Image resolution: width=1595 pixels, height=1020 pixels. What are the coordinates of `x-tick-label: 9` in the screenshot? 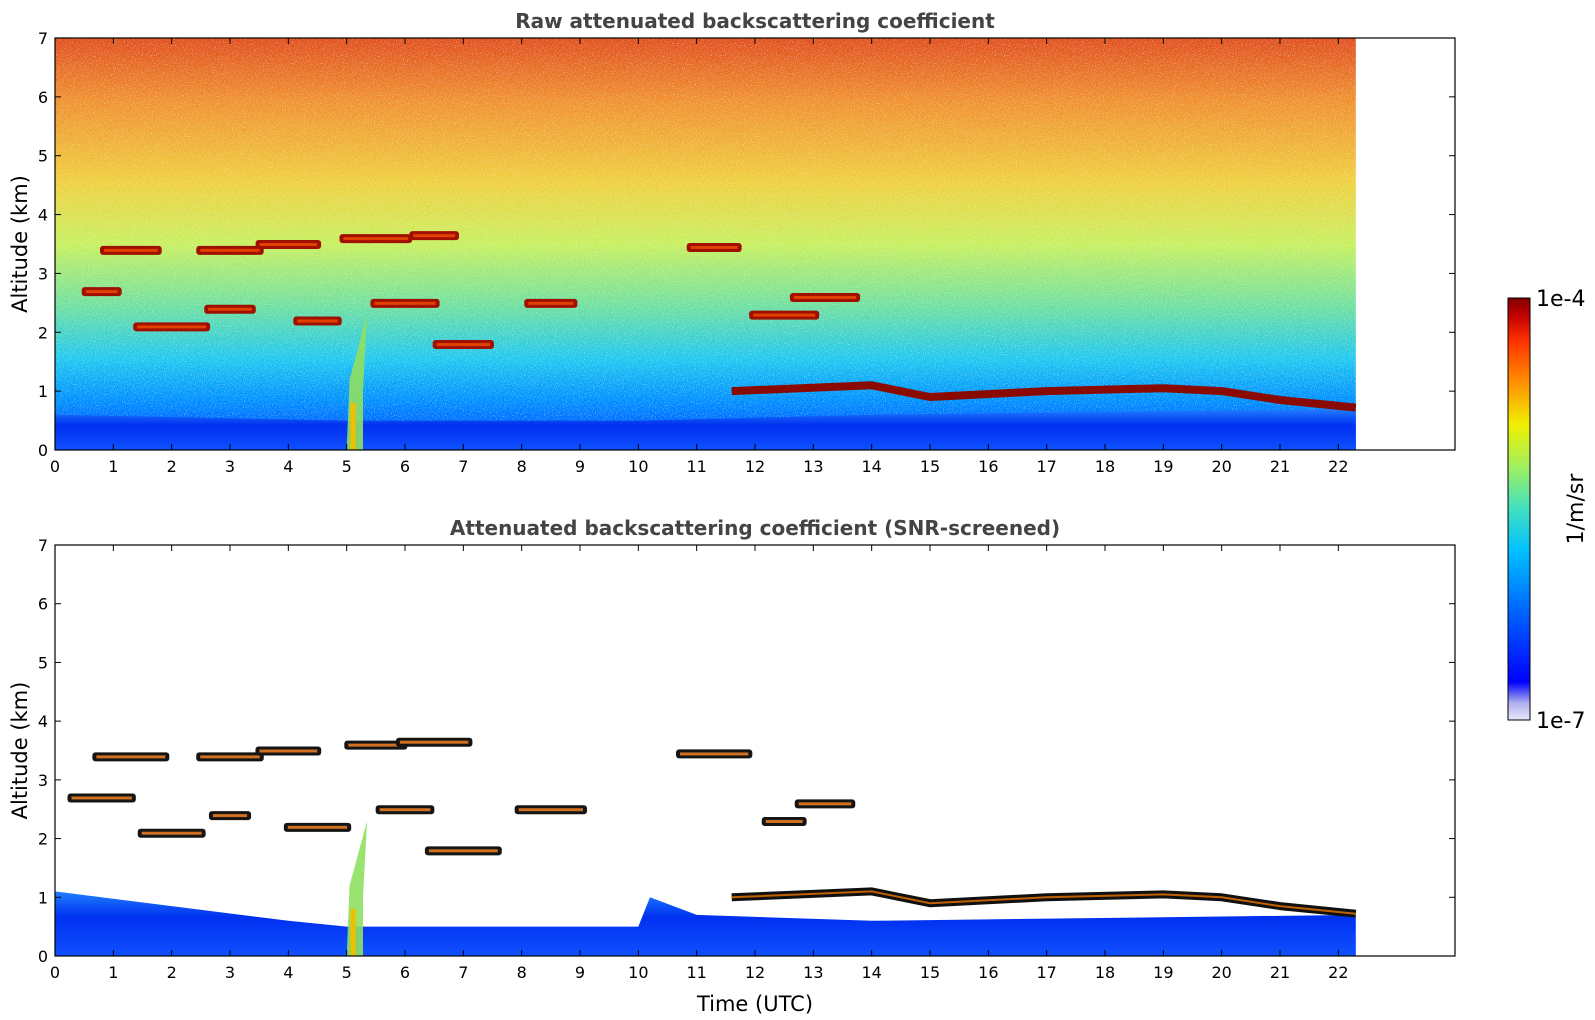 It's located at (580, 466).